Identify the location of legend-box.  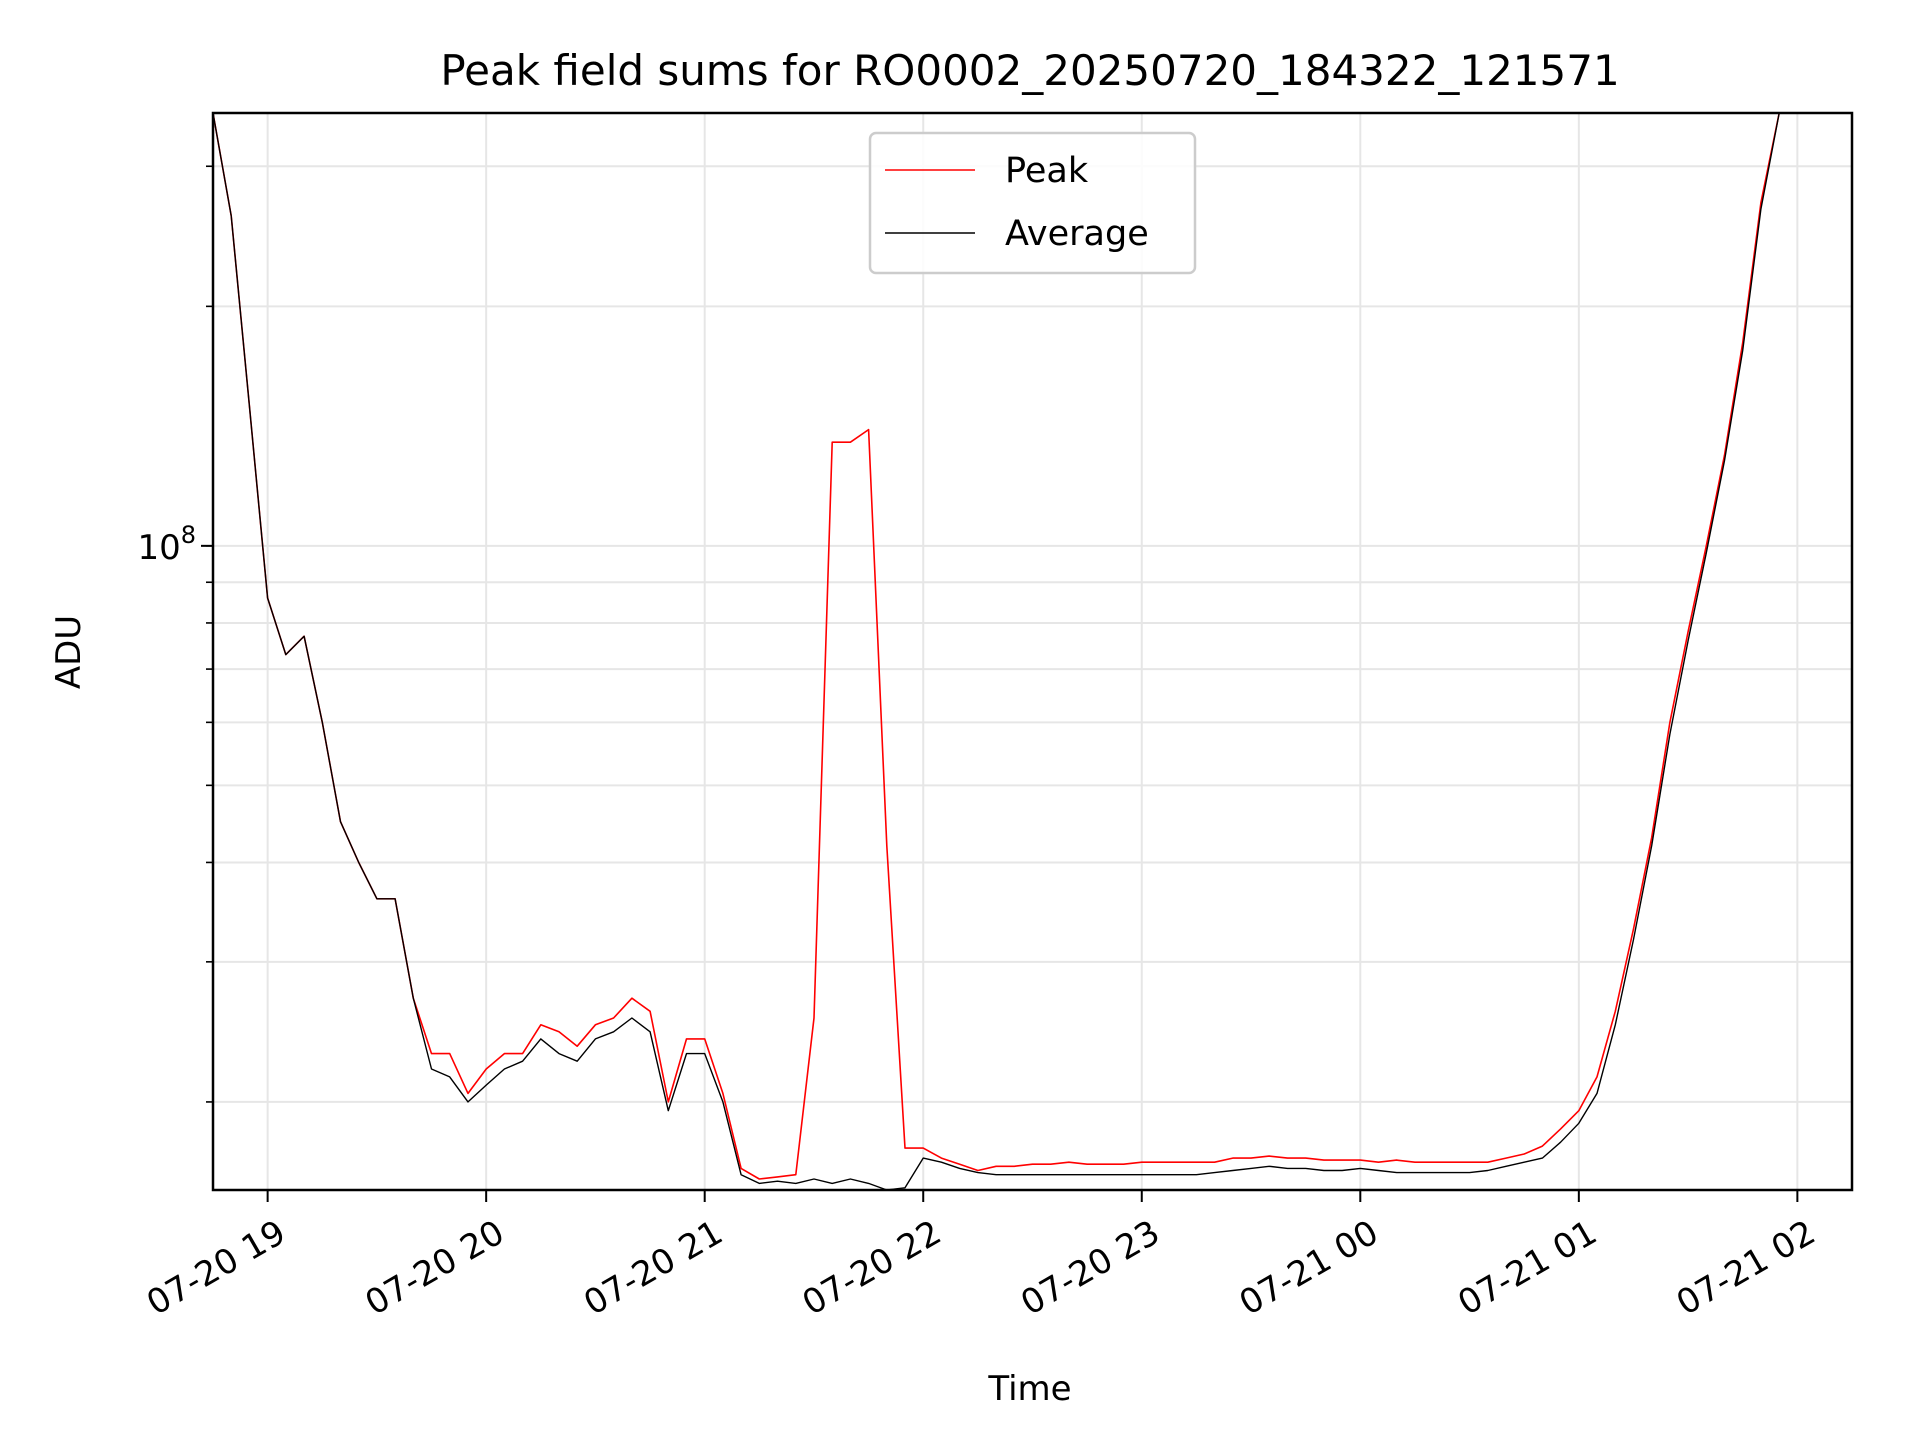
(1032, 203).